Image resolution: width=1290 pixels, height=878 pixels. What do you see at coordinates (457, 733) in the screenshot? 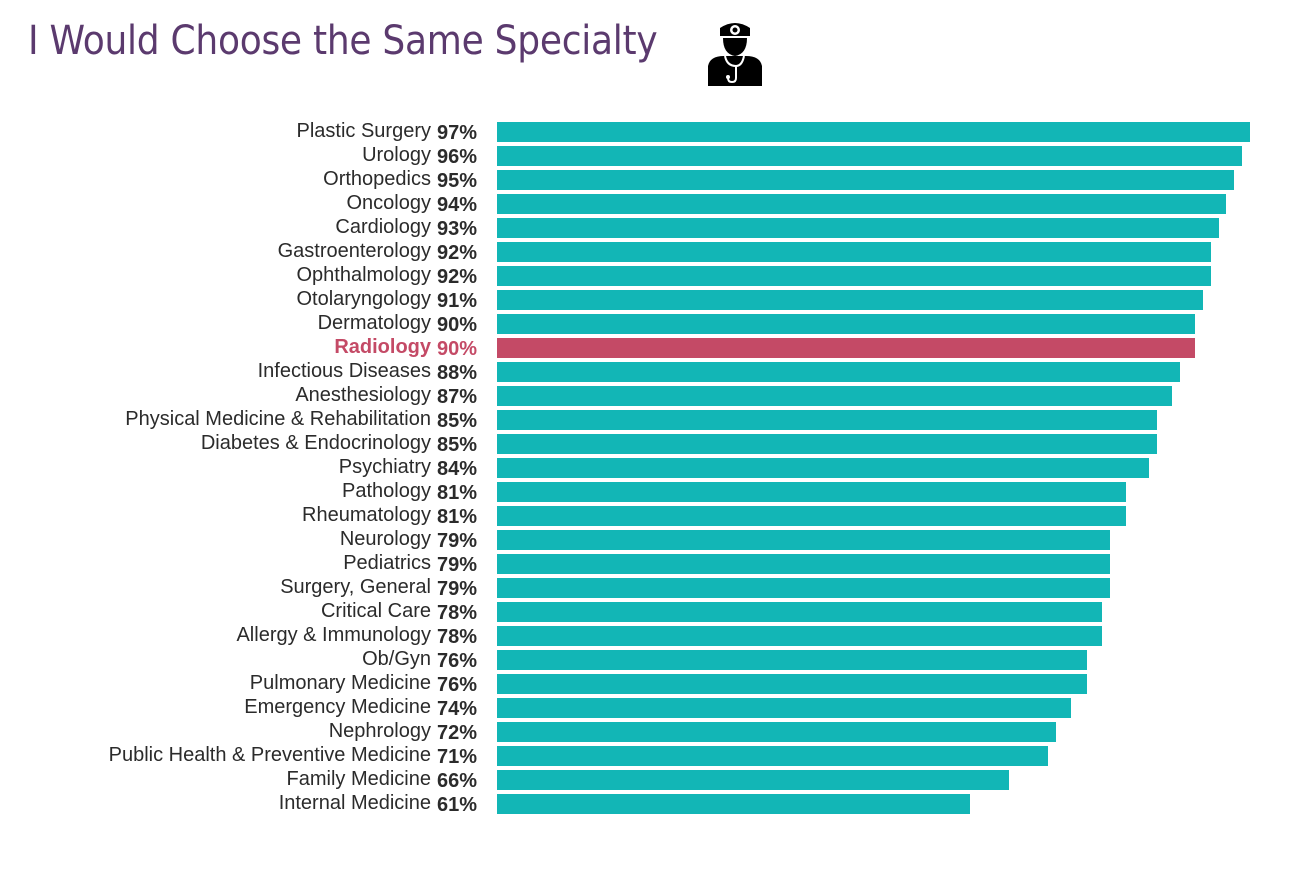
I see `data-label: 72%` at bounding box center [457, 733].